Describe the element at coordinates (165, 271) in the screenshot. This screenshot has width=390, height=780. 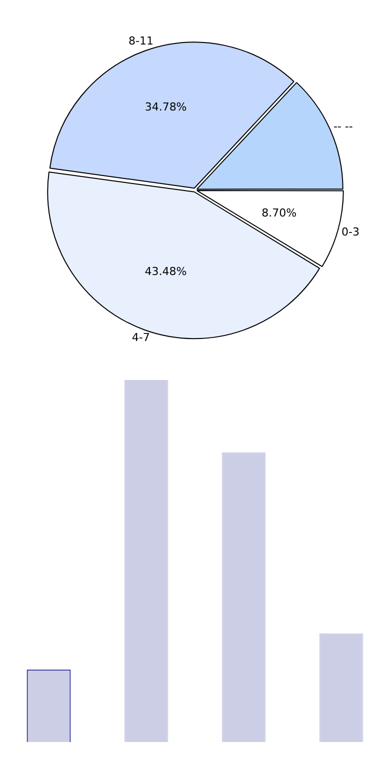
I see `data-label: 43.48%` at that location.